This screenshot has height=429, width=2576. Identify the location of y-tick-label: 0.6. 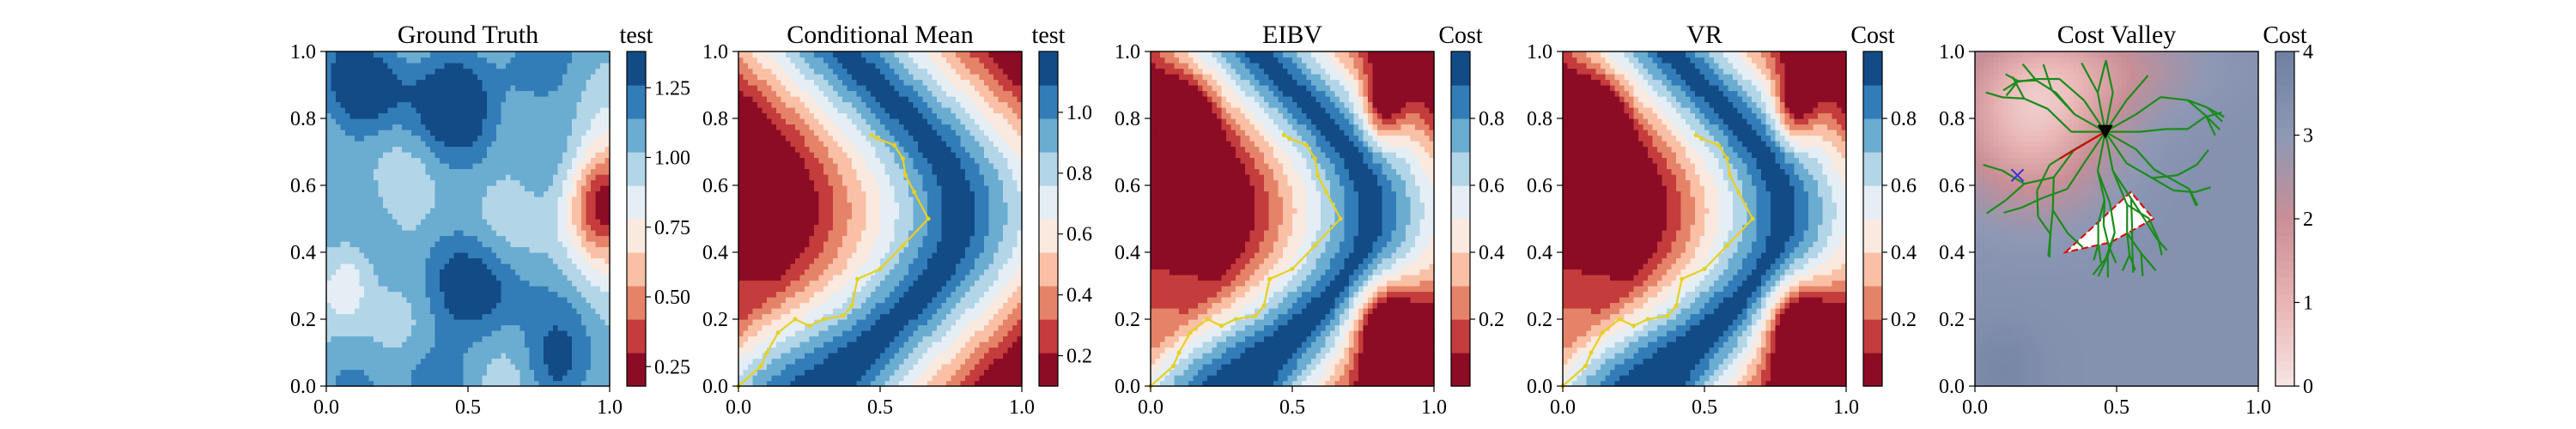
(303, 186).